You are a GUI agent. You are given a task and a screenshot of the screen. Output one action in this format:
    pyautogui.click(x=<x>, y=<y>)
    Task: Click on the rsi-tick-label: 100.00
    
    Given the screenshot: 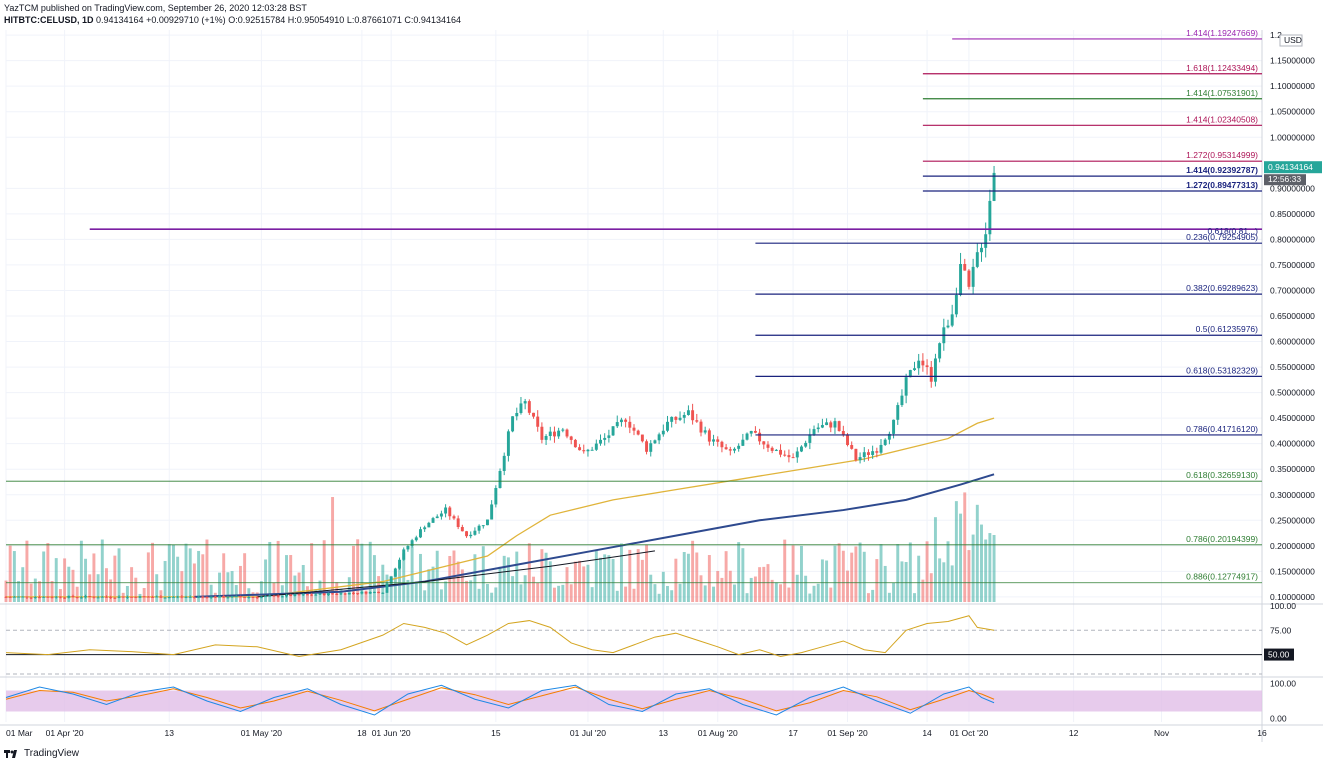 What is the action you would take?
    pyautogui.click(x=1283, y=606)
    